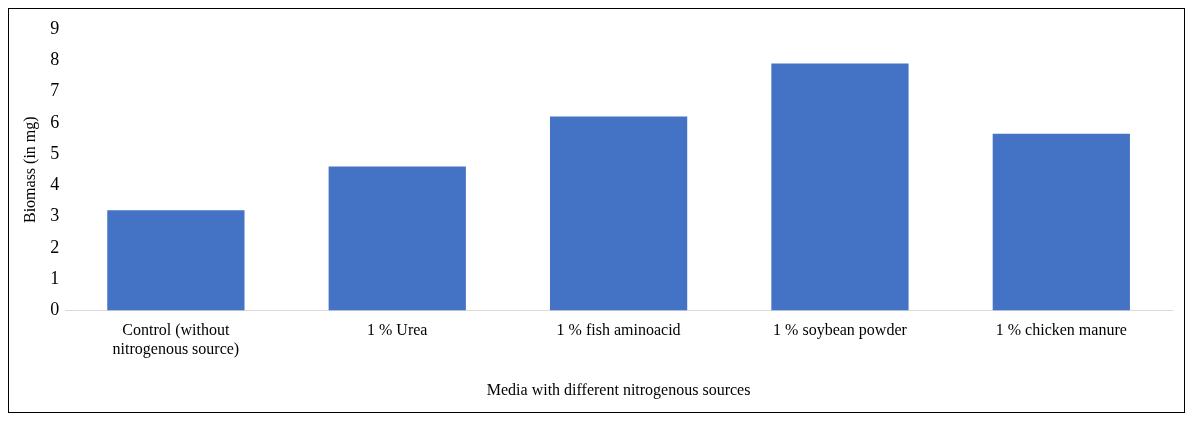 The image size is (1193, 421). I want to click on x-tick-label: 1 % fish aminoacid, so click(618, 330).